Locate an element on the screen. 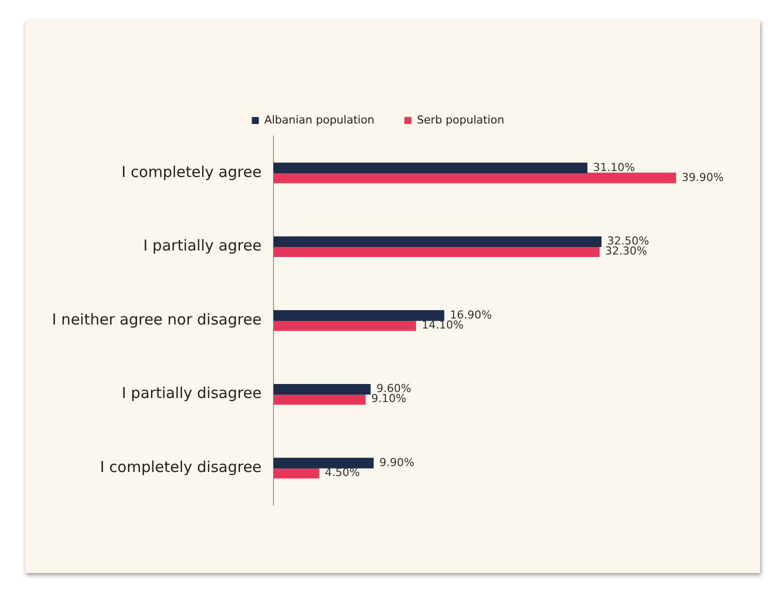  data-label: 39.90% is located at coordinates (703, 177).